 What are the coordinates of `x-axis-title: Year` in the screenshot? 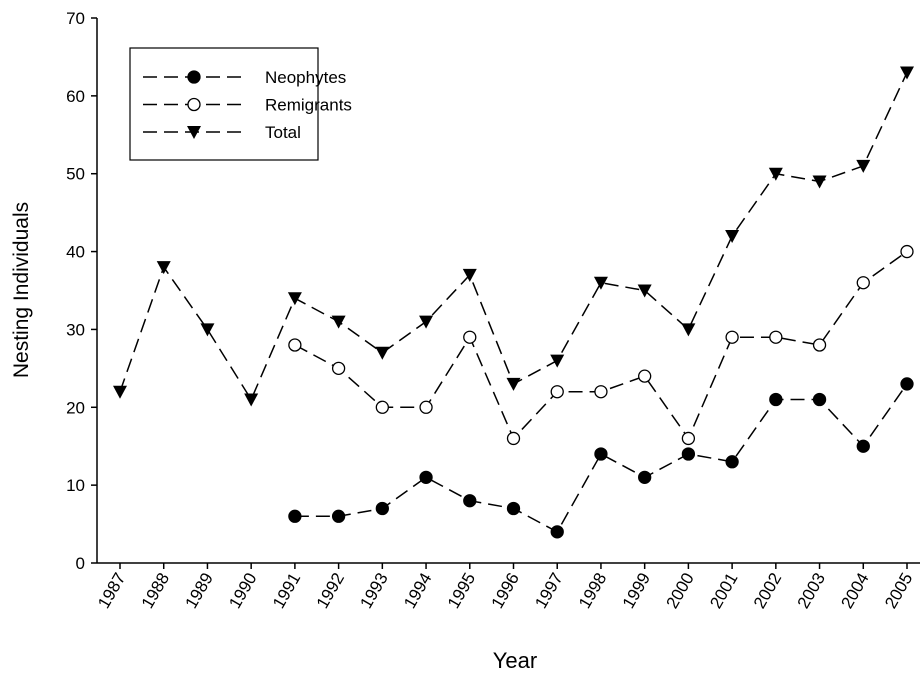 It's located at (515, 660).